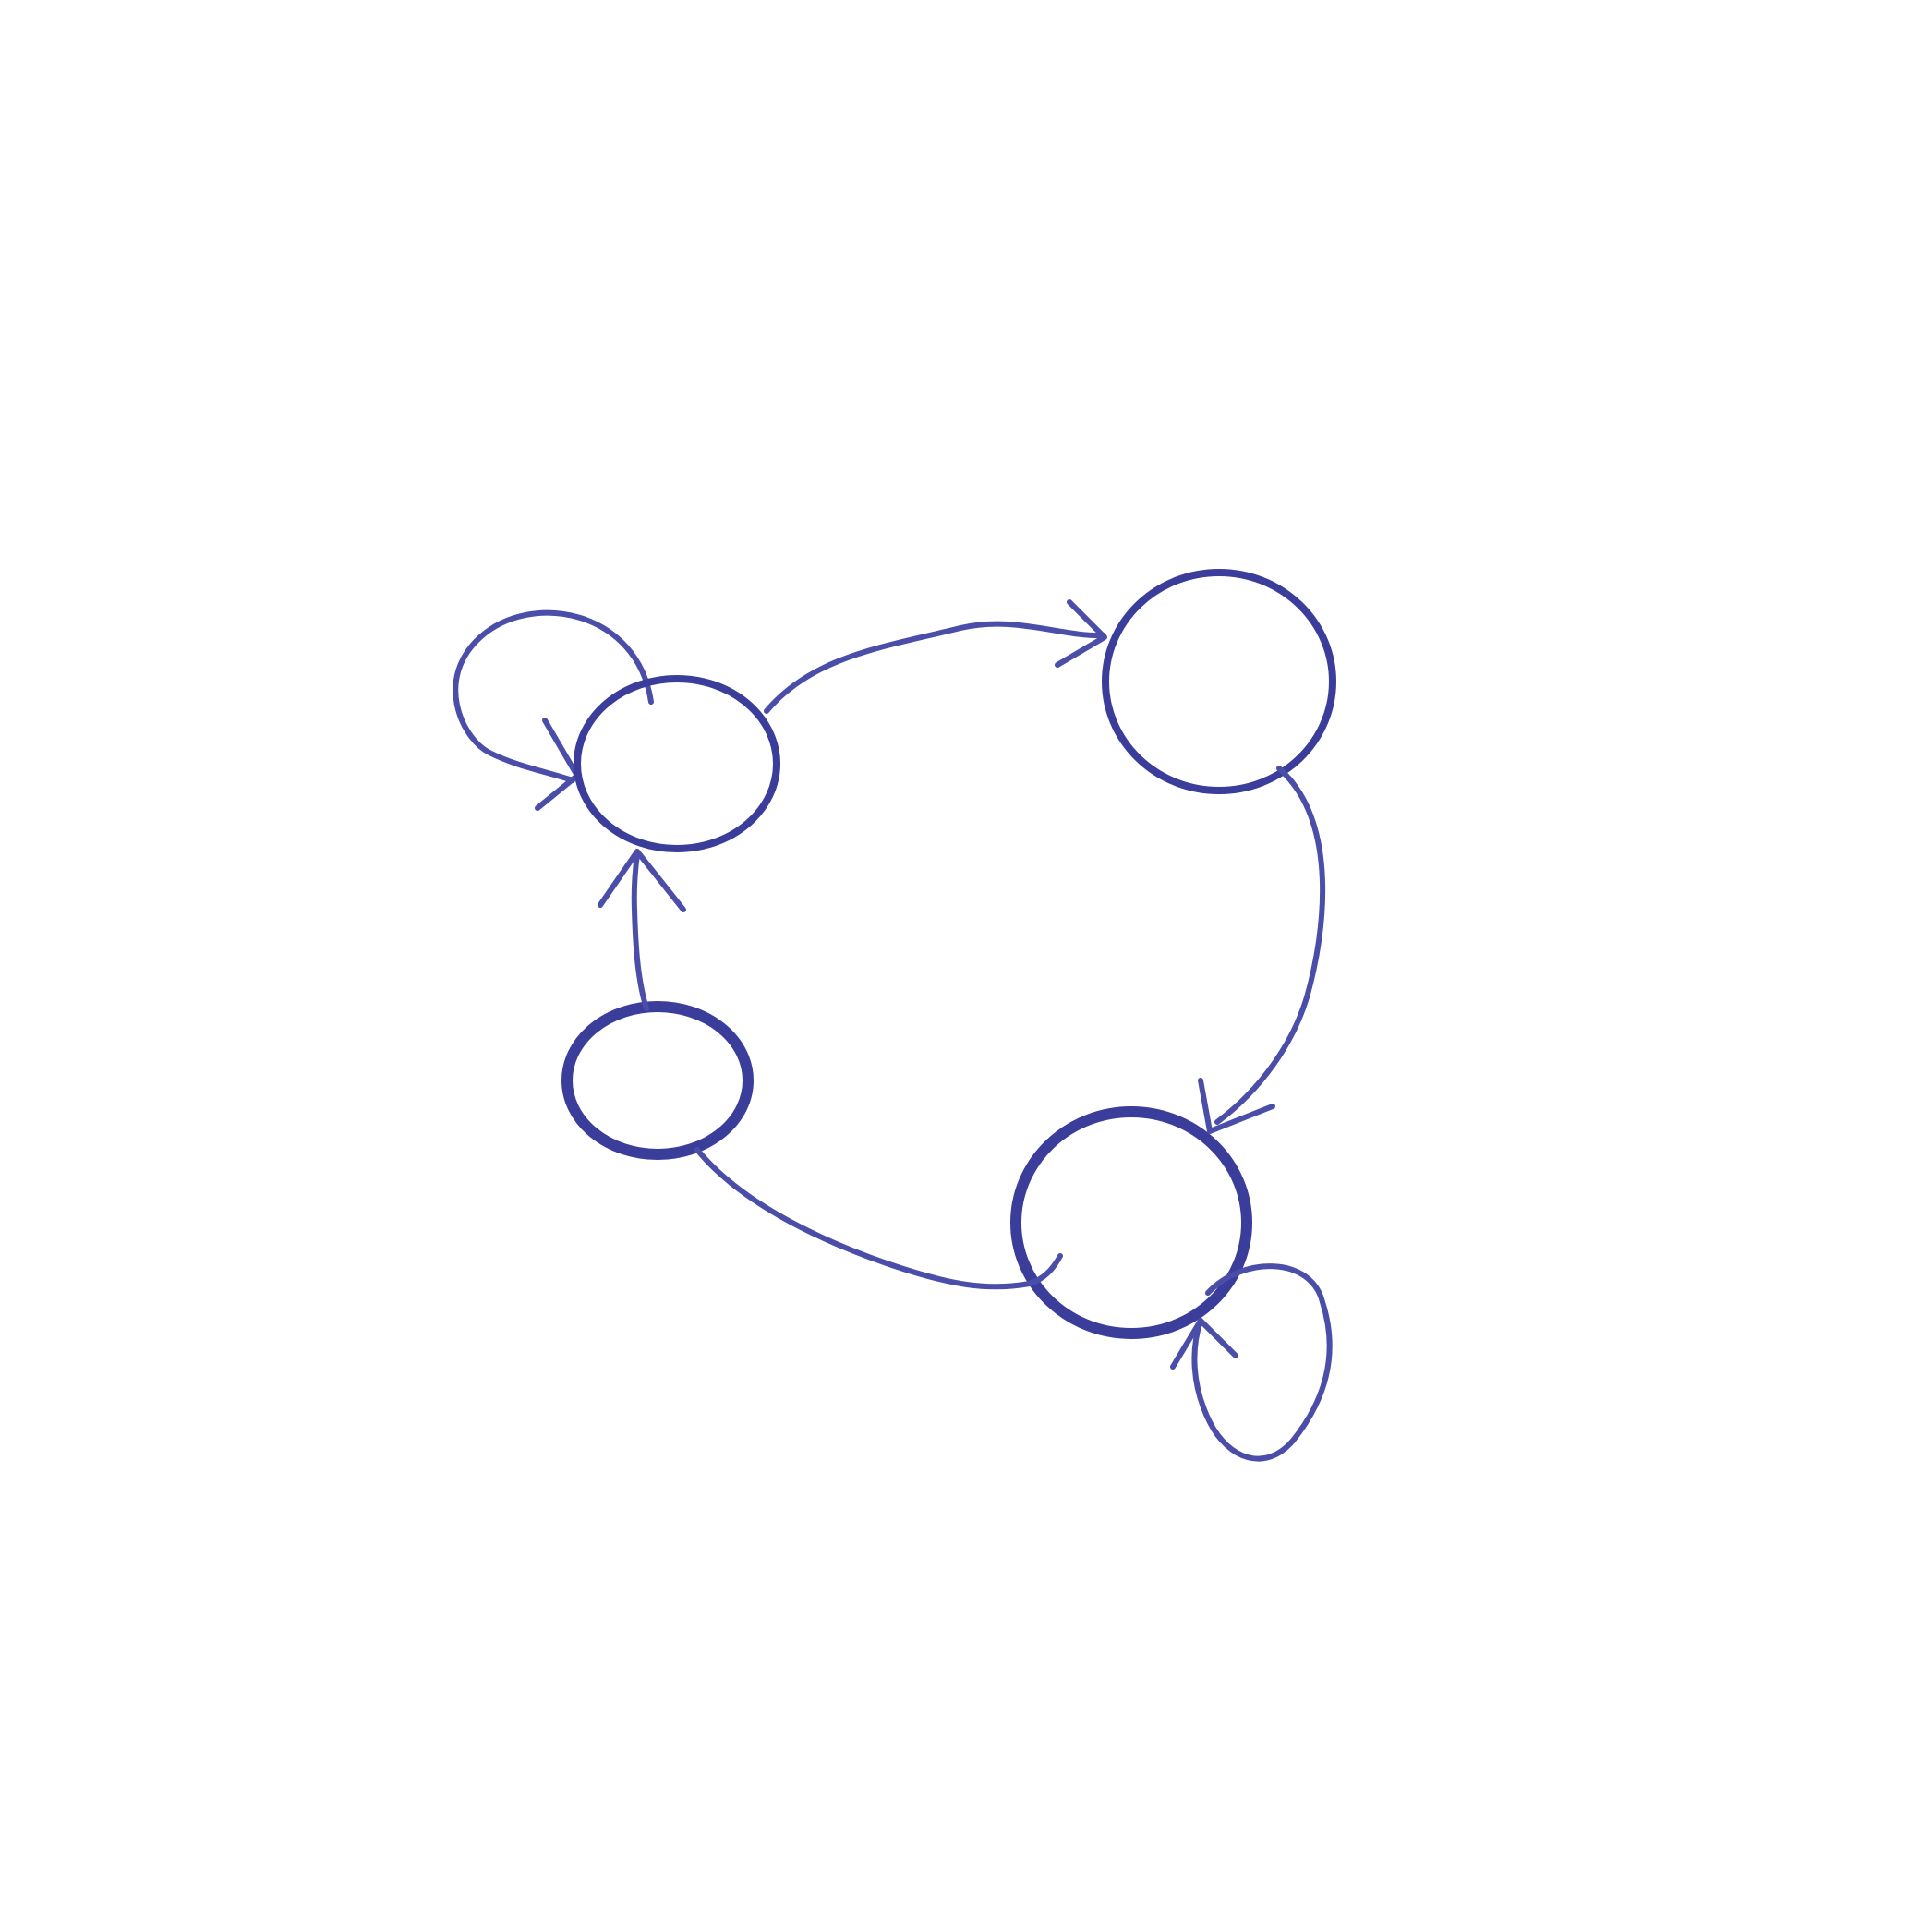  What do you see at coordinates (658, 1080) in the screenshot?
I see `node-n4` at bounding box center [658, 1080].